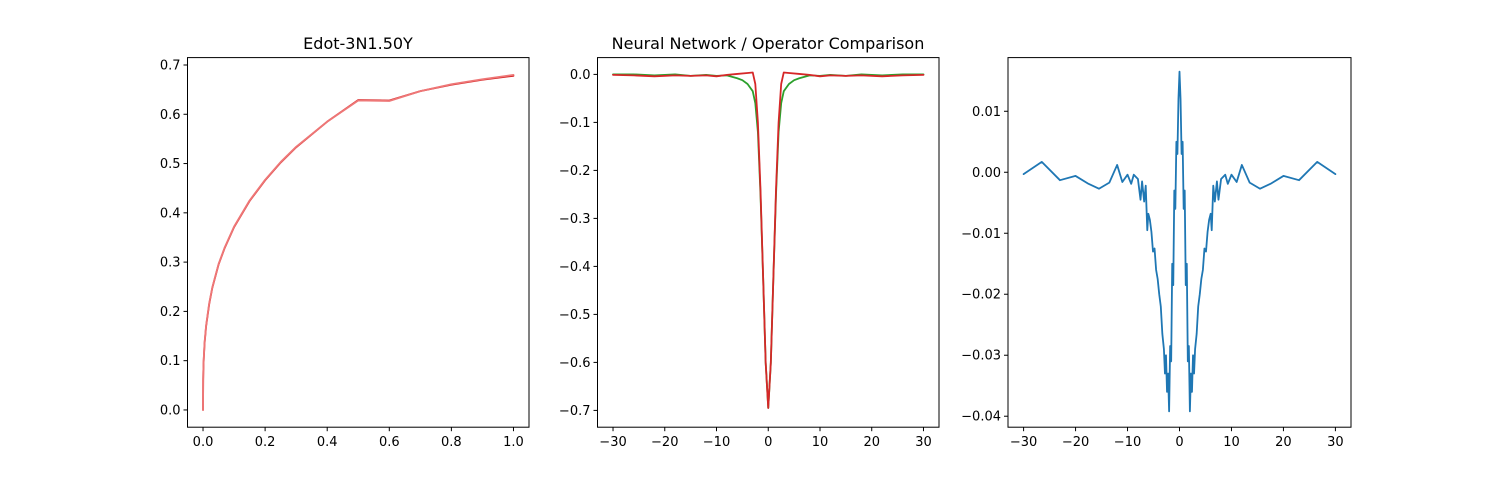  Describe the element at coordinates (981, 417) in the screenshot. I see `panel-3-ytick-label: −0.04` at that location.